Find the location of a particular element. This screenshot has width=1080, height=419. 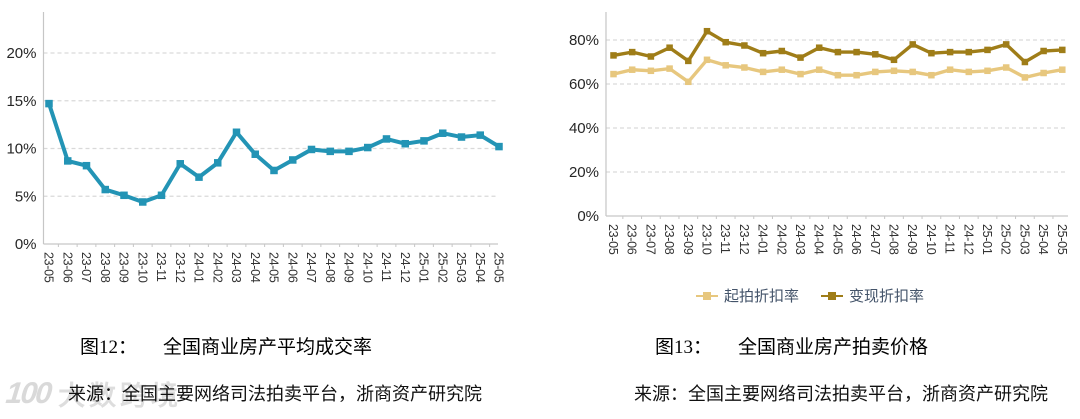

figure-caption-left: 图12： 全国商业房产平均成交率 is located at coordinates (226, 345).